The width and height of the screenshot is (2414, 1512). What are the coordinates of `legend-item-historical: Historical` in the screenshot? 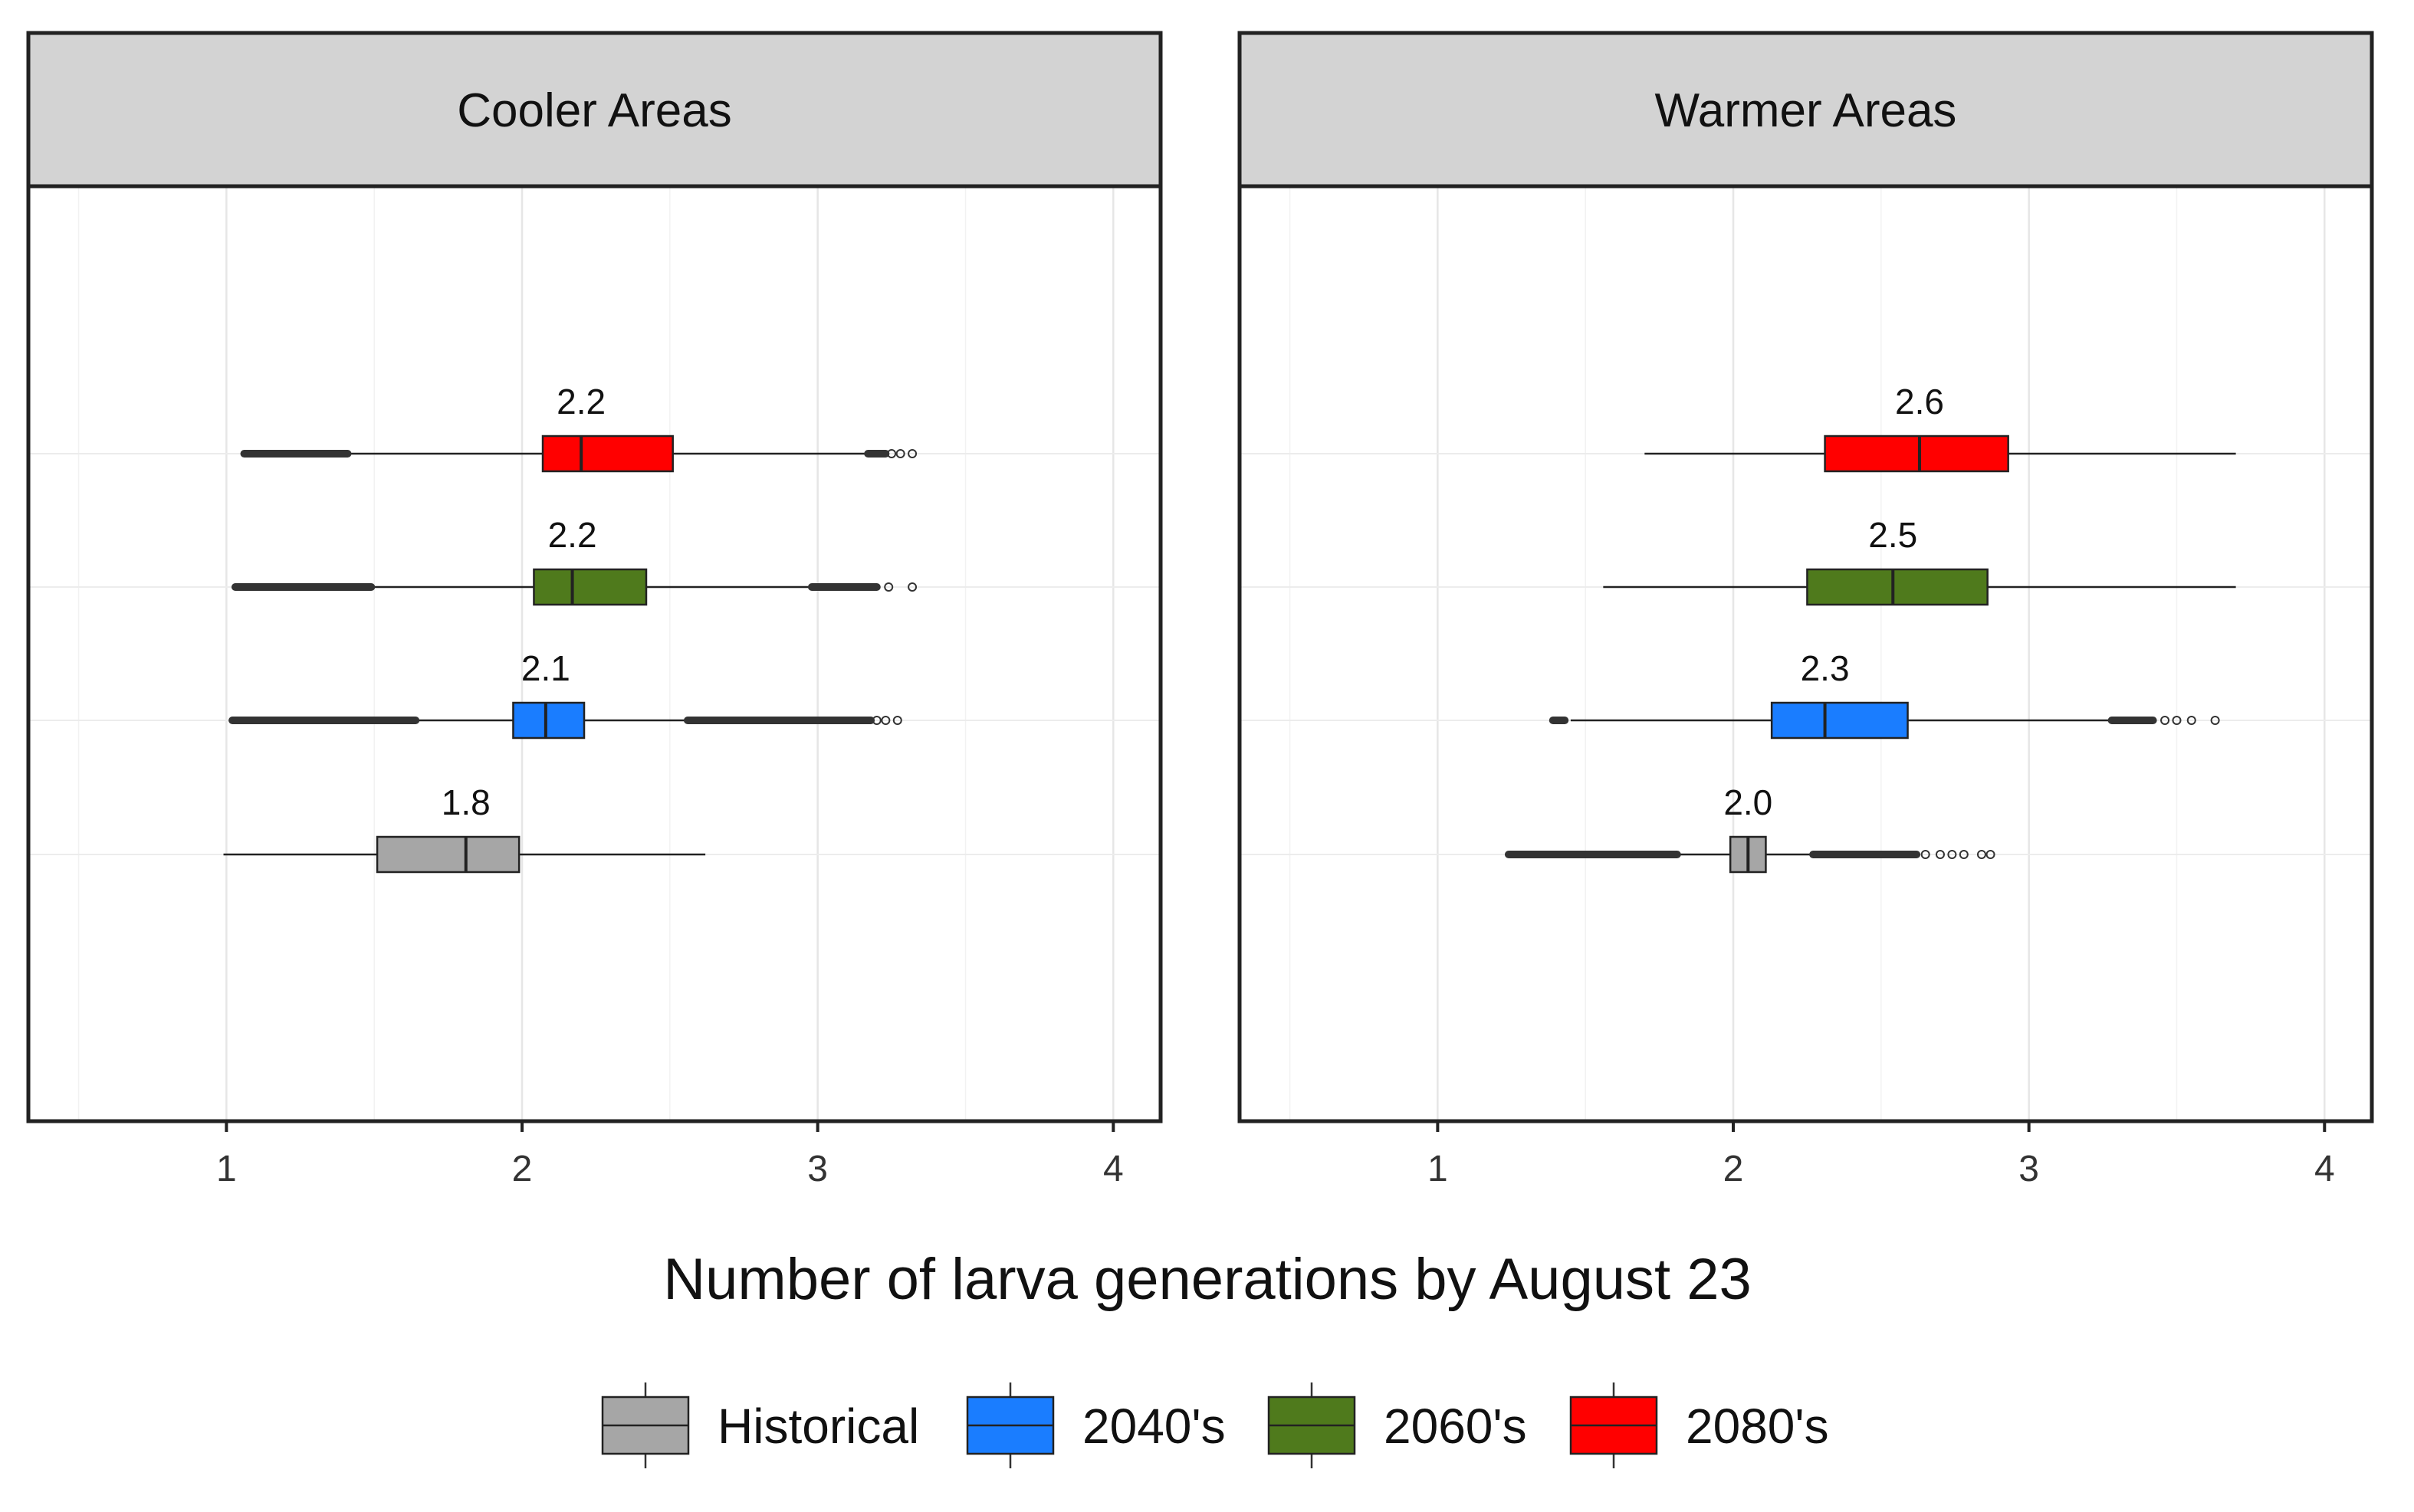 It's located at (760, 1425).